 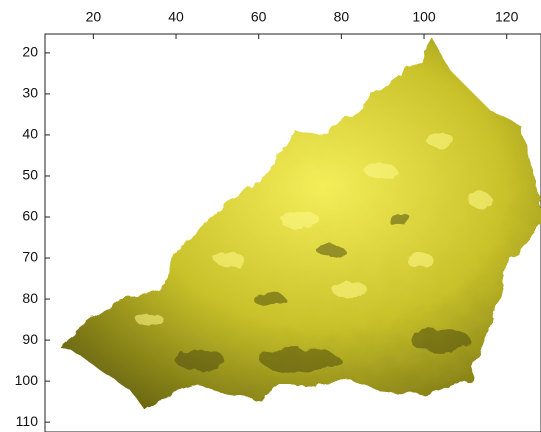 What do you see at coordinates (30, 52) in the screenshot?
I see `y-tick-label: 20` at bounding box center [30, 52].